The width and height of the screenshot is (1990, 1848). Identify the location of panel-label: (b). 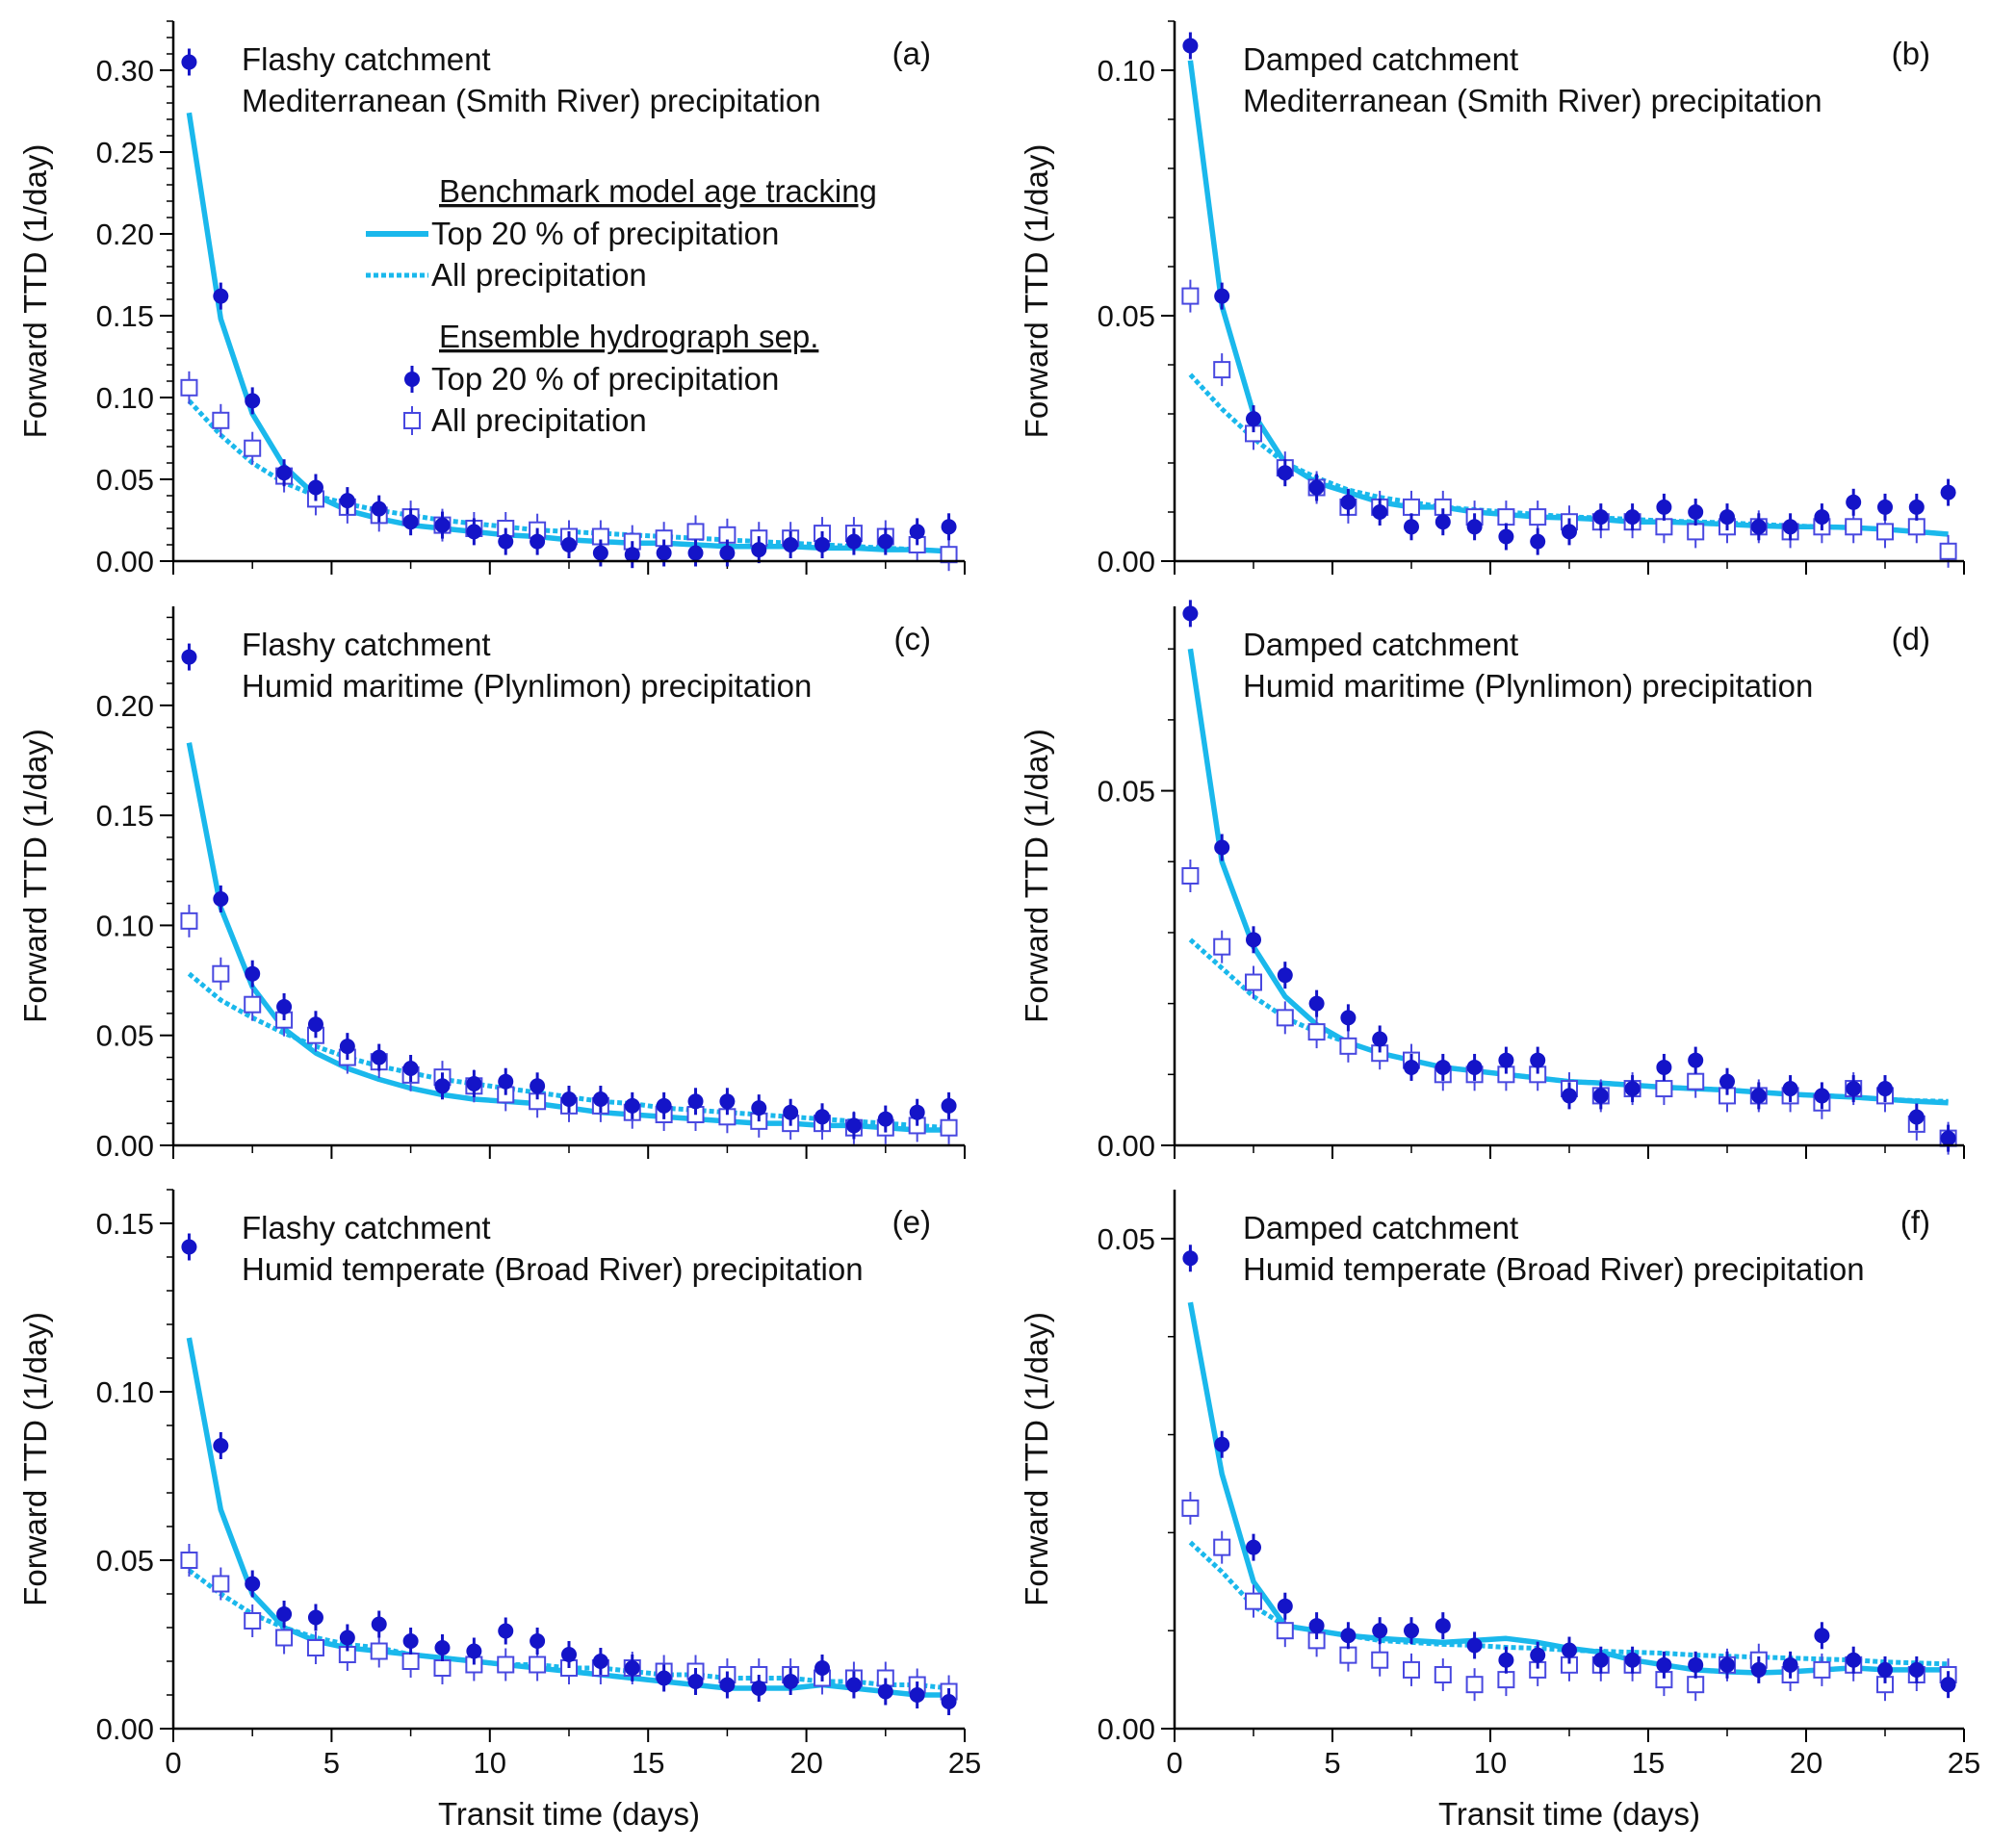
(1911, 53).